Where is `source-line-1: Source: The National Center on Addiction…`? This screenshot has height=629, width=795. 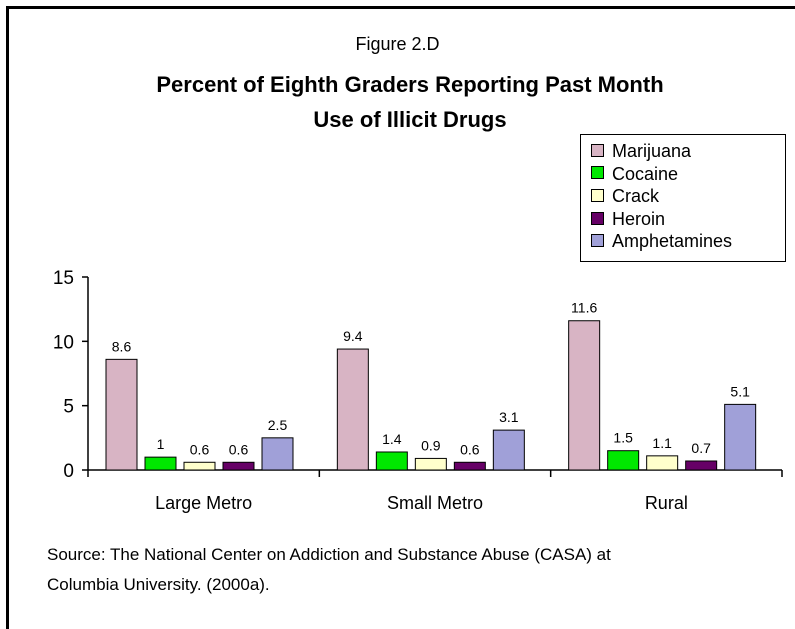
source-line-1: Source: The National Center on Addiction… is located at coordinates (329, 554).